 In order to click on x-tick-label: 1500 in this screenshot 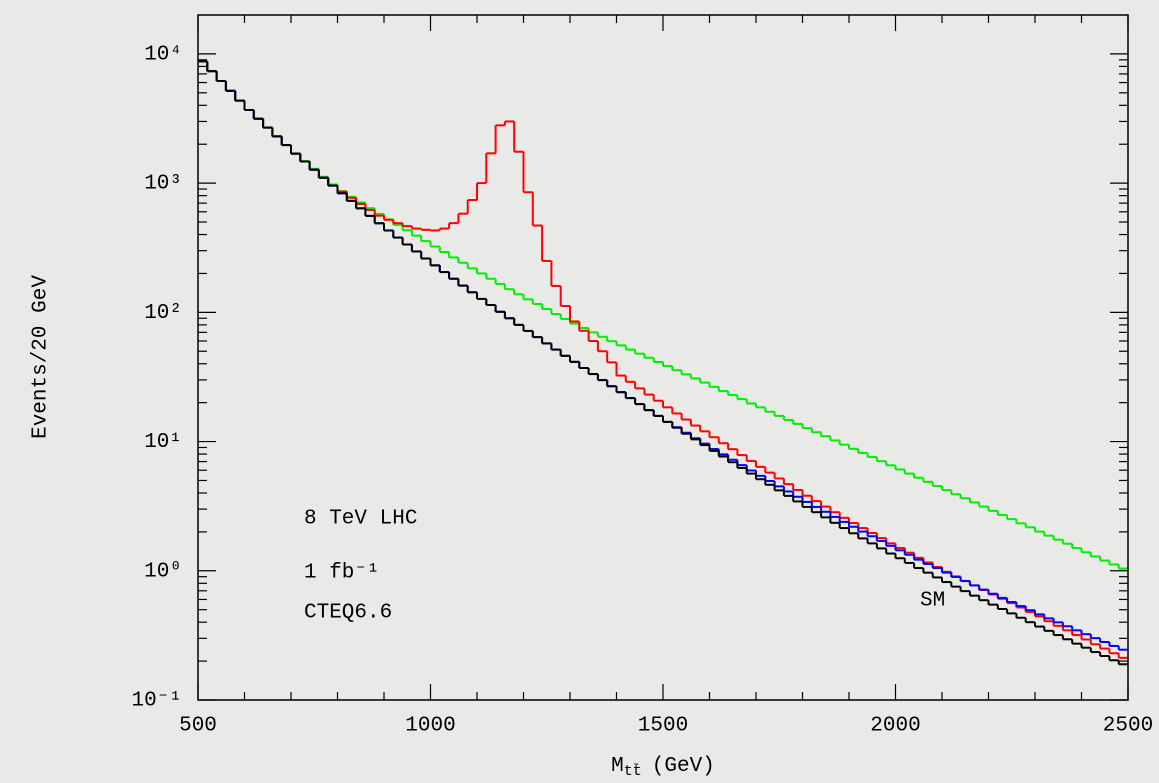, I will do `click(663, 726)`.